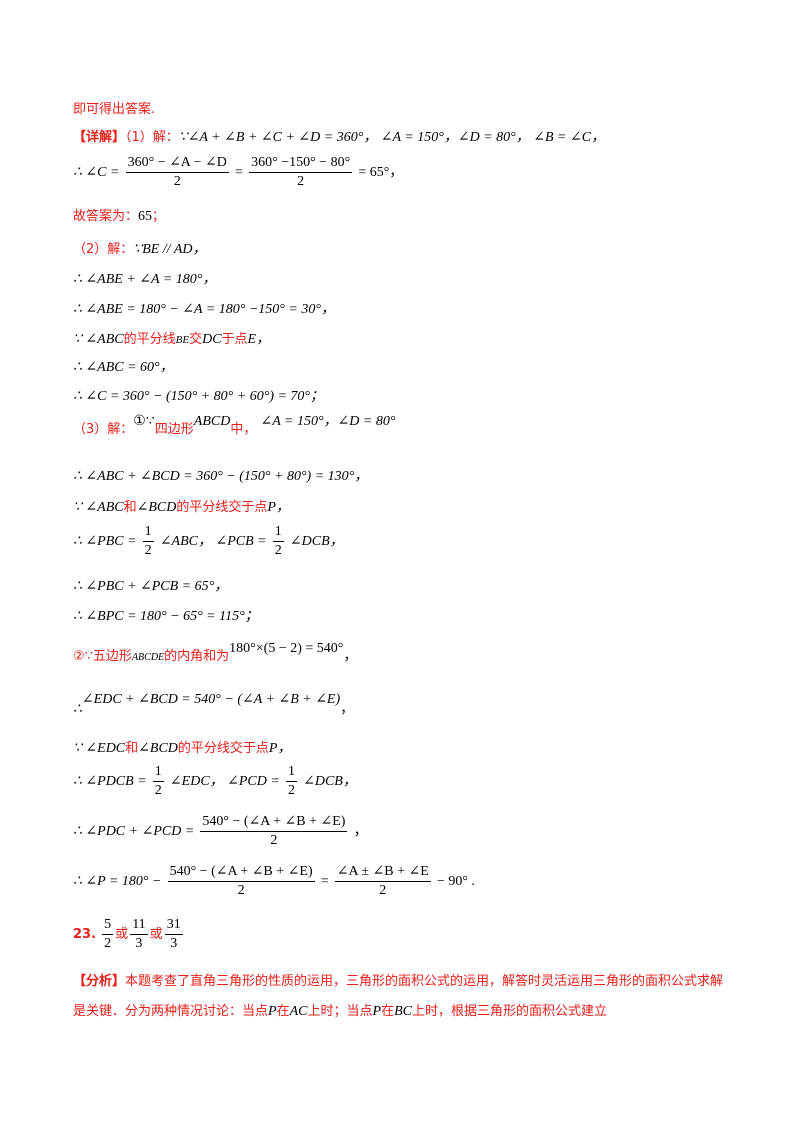 The width and height of the screenshot is (800, 1132). I want to click on fraction-numerator: 360° −150° − 80°, so click(301, 164).